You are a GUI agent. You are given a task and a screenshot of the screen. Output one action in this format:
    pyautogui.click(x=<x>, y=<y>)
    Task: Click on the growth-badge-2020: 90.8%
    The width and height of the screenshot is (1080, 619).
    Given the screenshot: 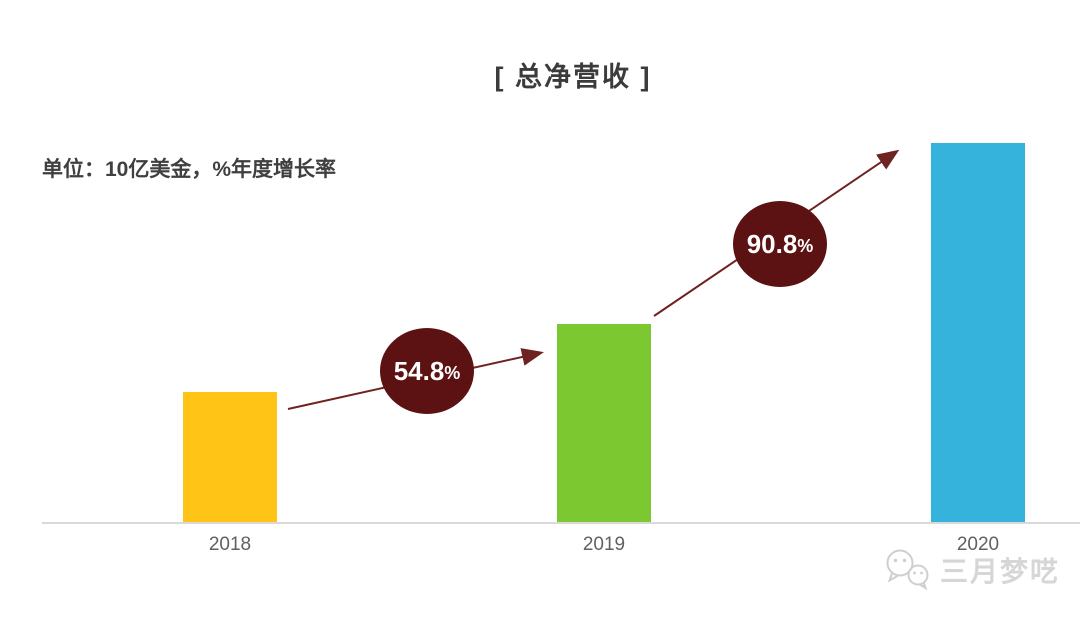 What is the action you would take?
    pyautogui.click(x=780, y=244)
    